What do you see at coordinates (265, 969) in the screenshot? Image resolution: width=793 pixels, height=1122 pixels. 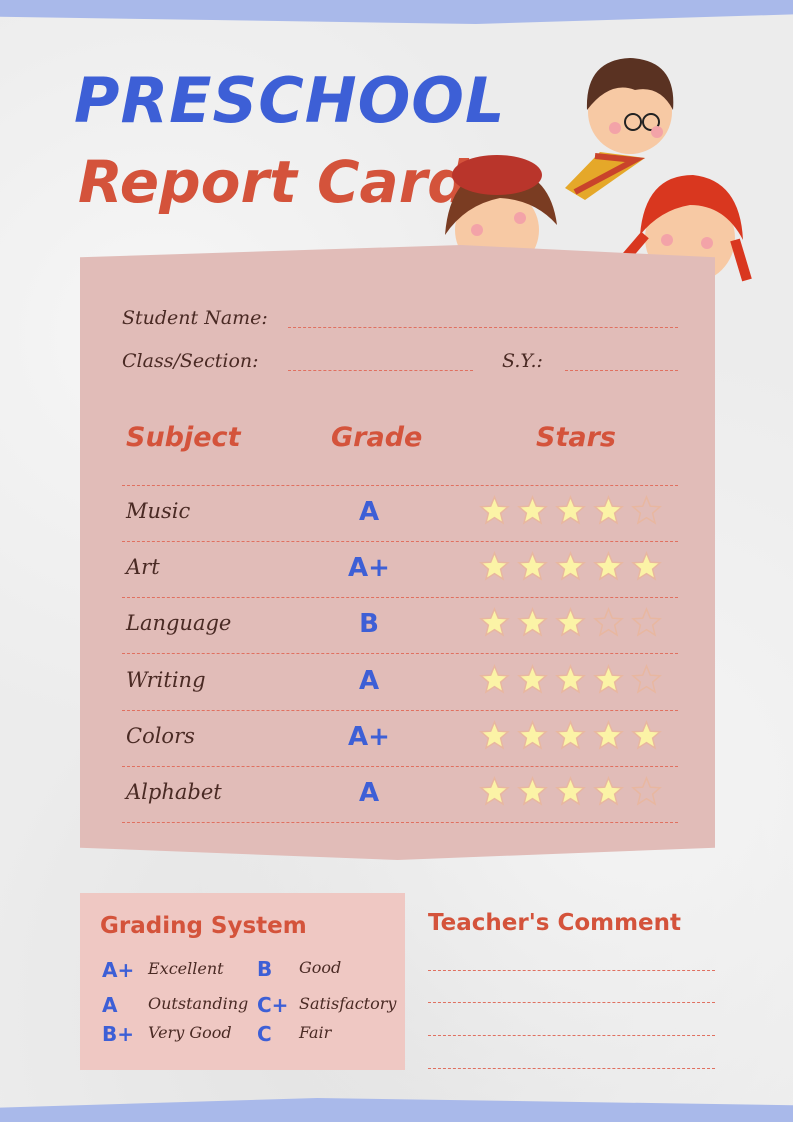 I see `grade-code: B` at bounding box center [265, 969].